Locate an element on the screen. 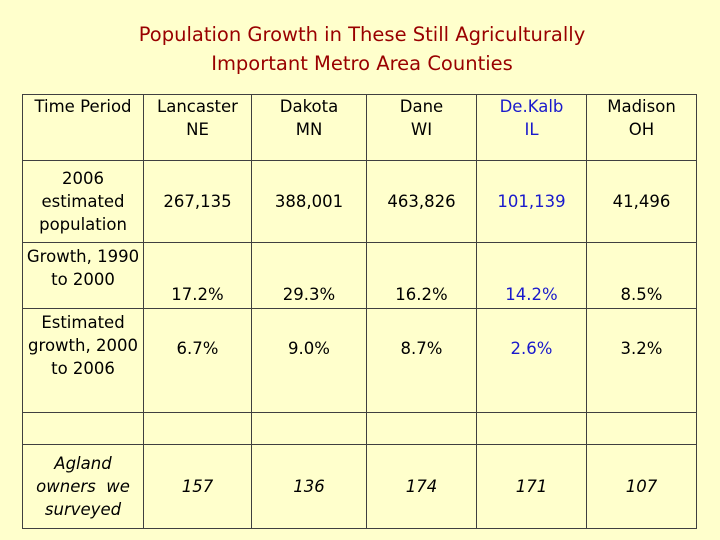  county-name: Lancaster is located at coordinates (197, 106).